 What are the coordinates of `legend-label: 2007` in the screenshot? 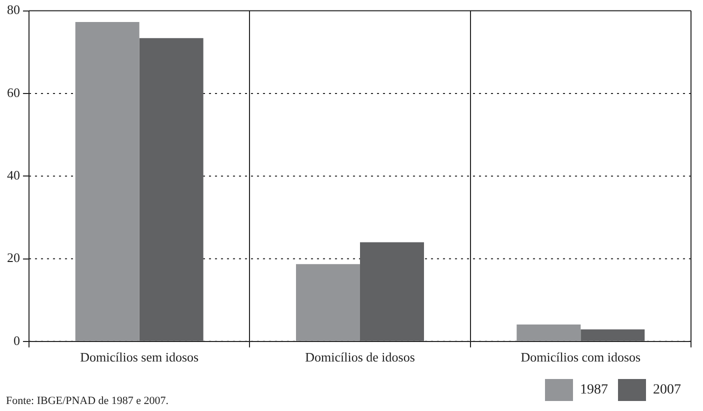 It's located at (667, 390).